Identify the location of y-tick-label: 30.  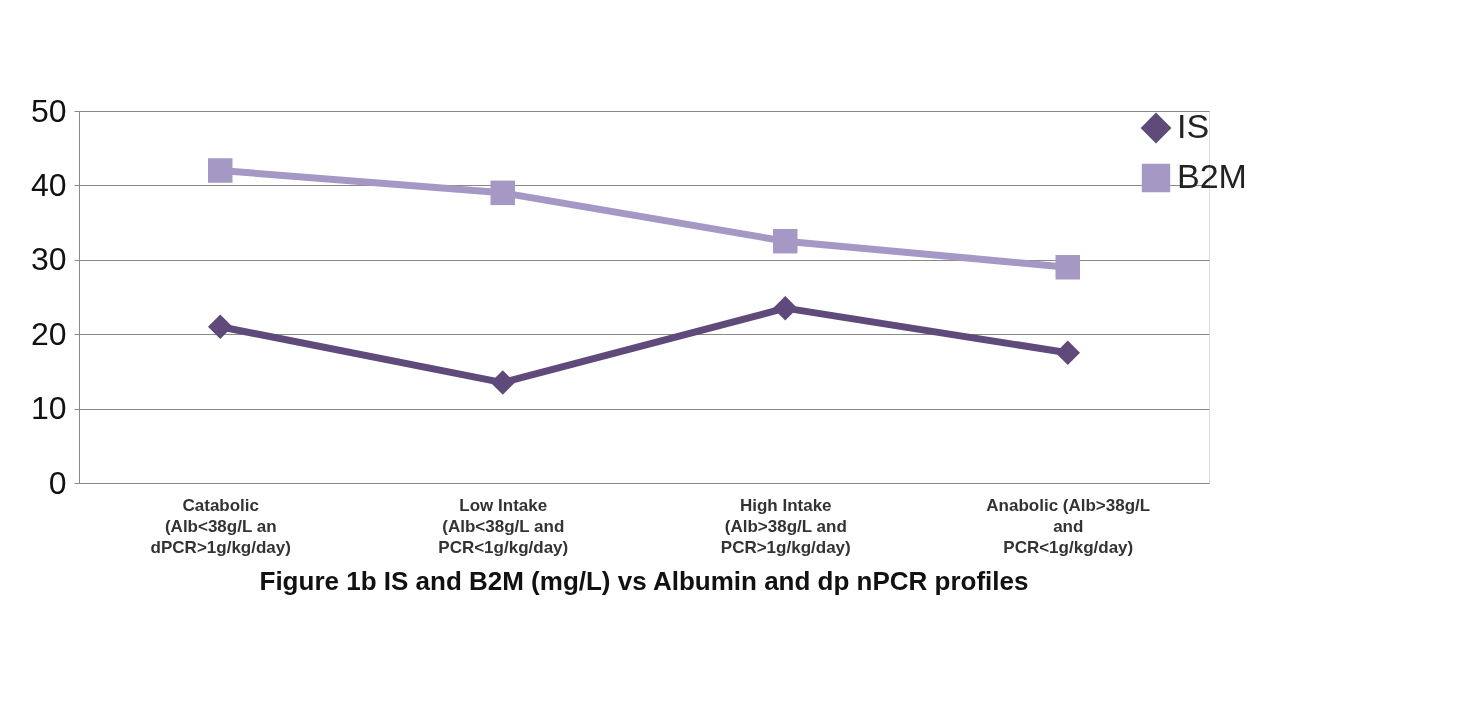
(48, 259).